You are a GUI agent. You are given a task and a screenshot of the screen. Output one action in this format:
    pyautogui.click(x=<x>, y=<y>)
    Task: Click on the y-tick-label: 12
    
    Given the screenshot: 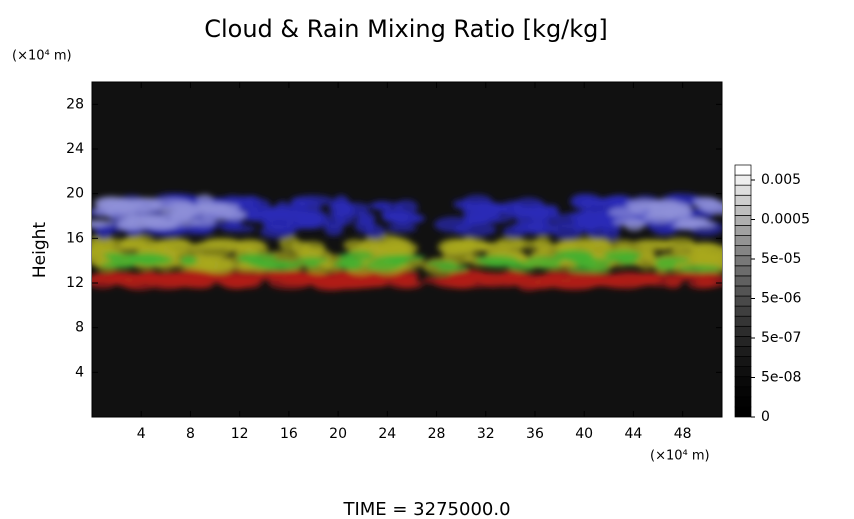 What is the action you would take?
    pyautogui.click(x=75, y=283)
    